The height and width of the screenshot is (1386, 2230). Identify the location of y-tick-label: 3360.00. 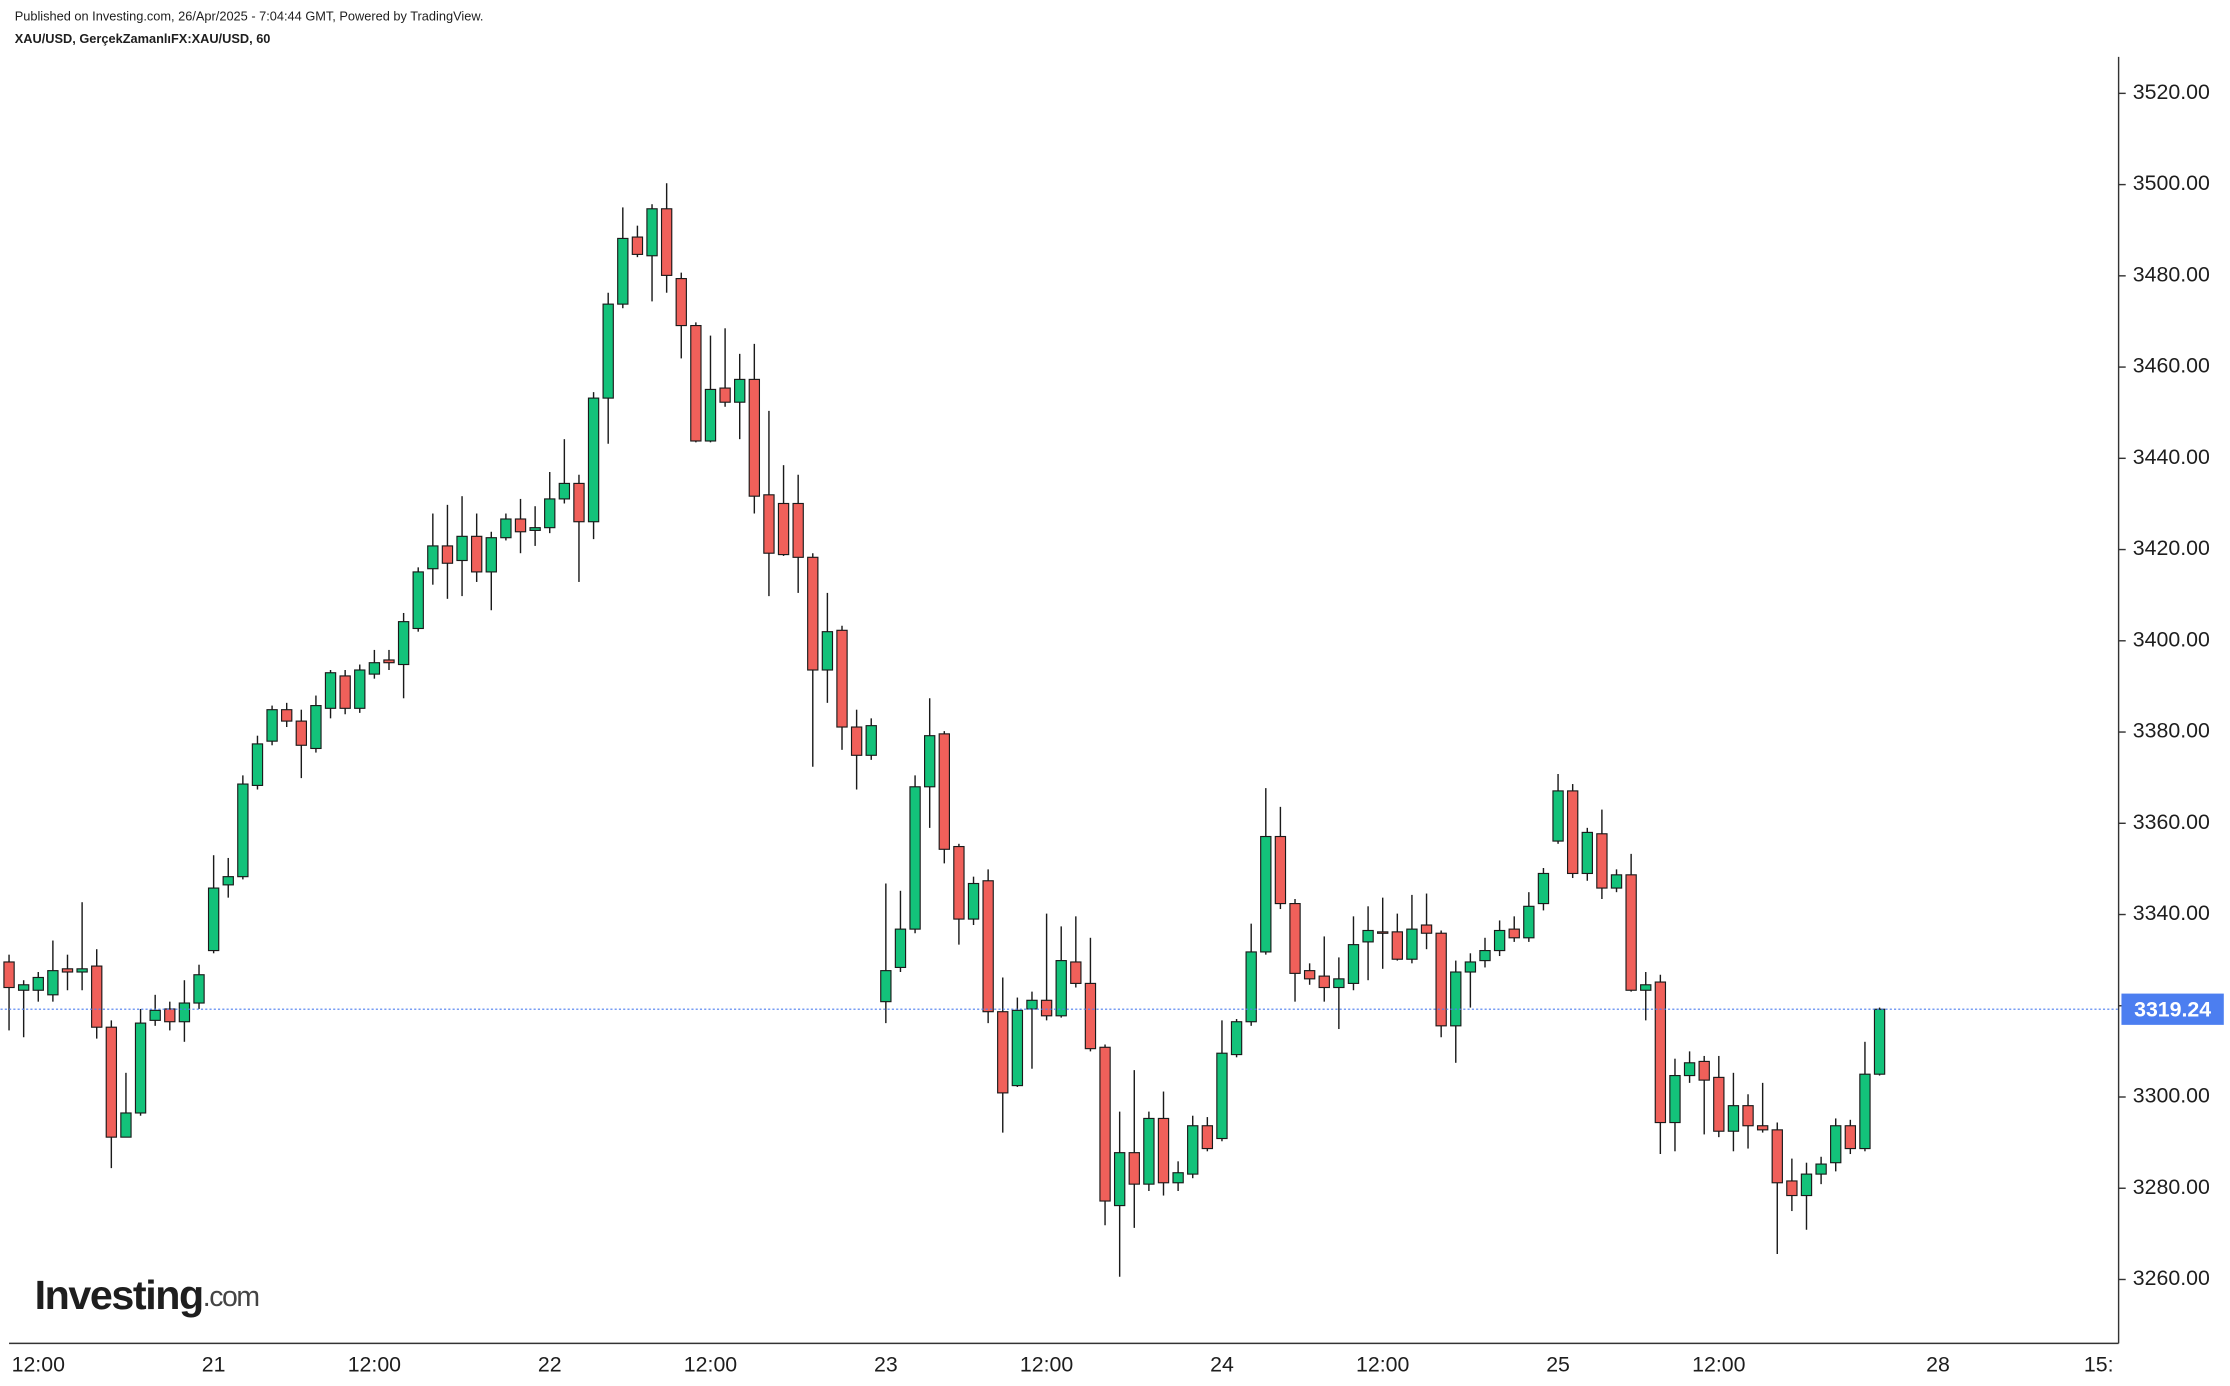
(2171, 822).